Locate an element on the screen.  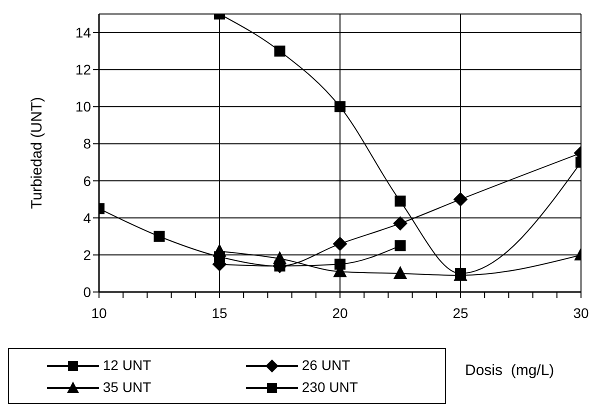
legend-label: 26 UNT is located at coordinates (326, 365).